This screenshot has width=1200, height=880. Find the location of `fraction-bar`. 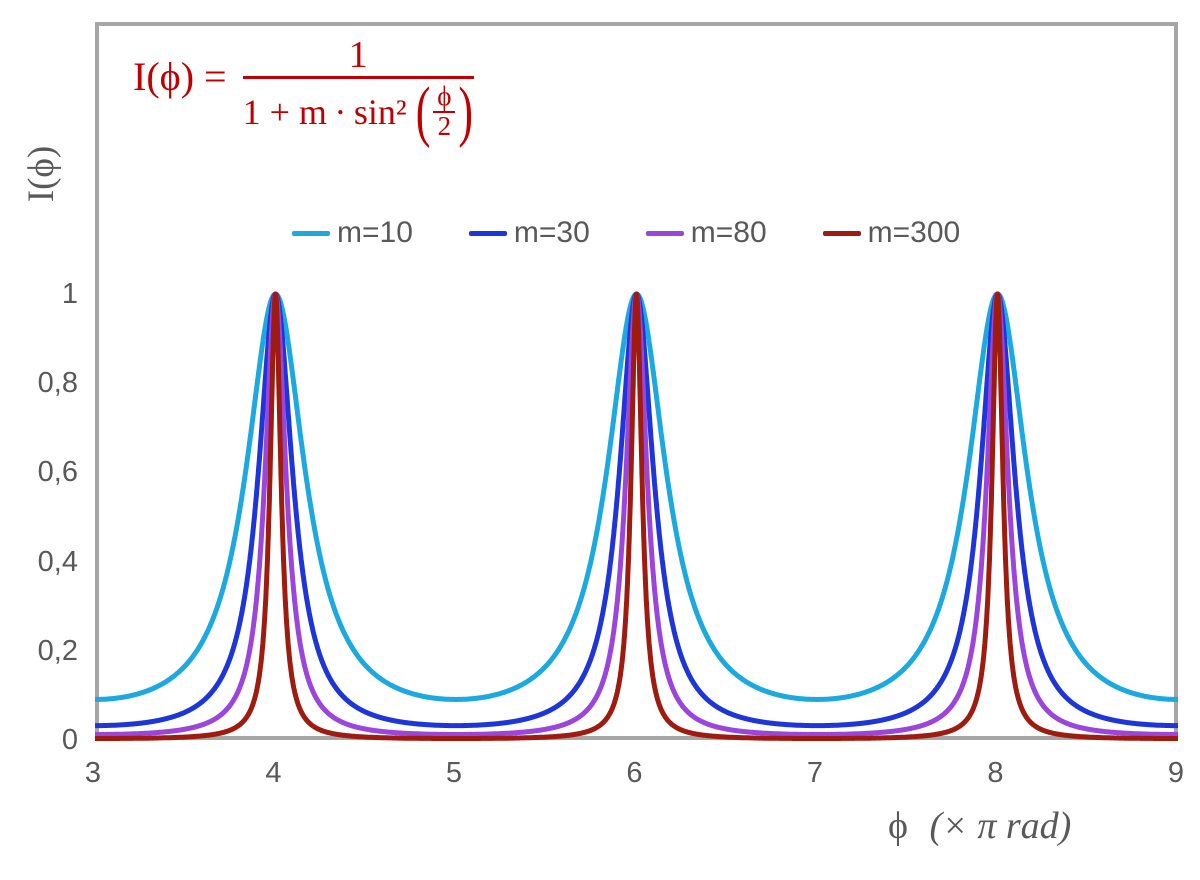

fraction-bar is located at coordinates (358, 77).